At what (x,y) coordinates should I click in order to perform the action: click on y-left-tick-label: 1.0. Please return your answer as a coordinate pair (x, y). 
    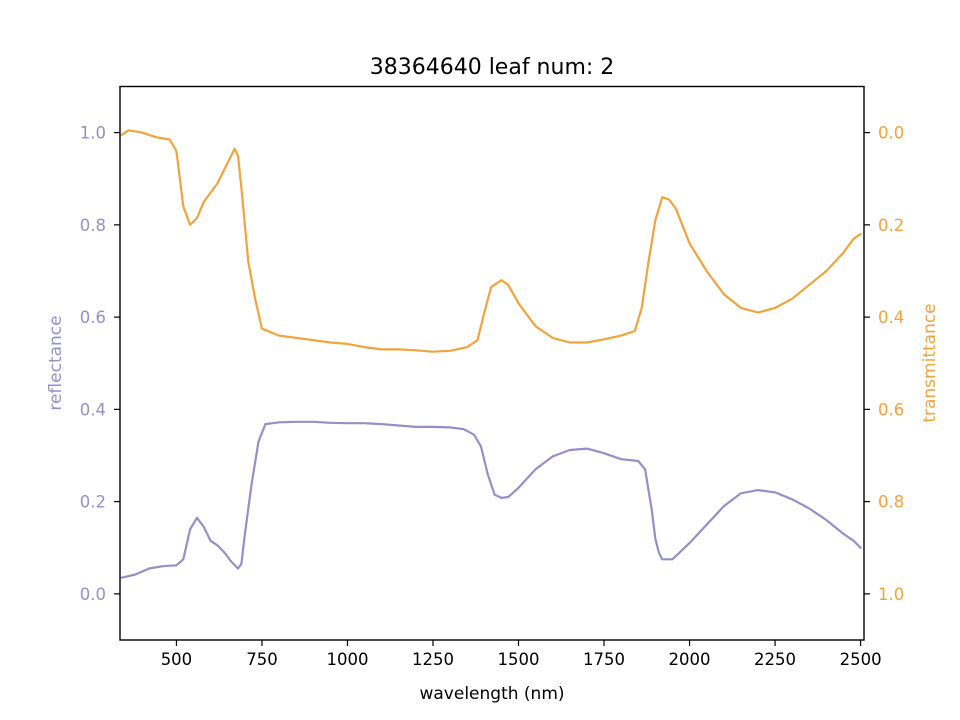
    Looking at the image, I should click on (93, 133).